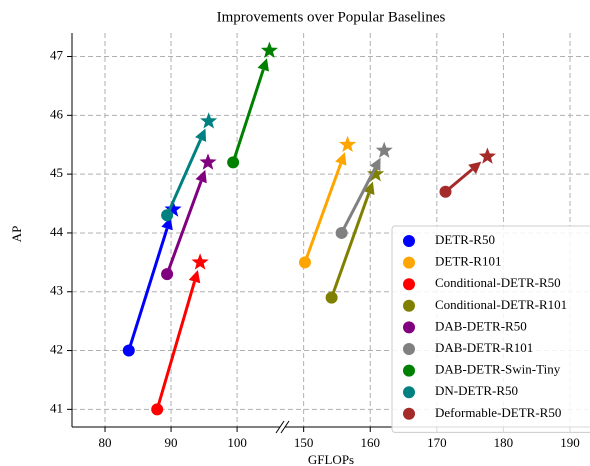 The height and width of the screenshot is (466, 590). Describe the element at coordinates (56, 172) in the screenshot. I see `y-tick-label: 45` at that location.